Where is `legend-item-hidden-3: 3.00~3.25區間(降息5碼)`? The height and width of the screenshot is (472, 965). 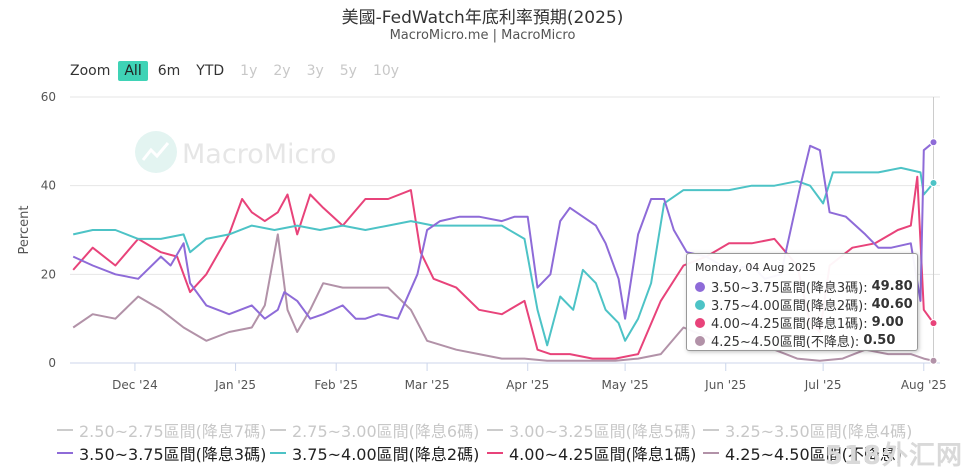
legend-item-hidden-3: 3.00~3.25區間(降息5碼) is located at coordinates (591, 430).